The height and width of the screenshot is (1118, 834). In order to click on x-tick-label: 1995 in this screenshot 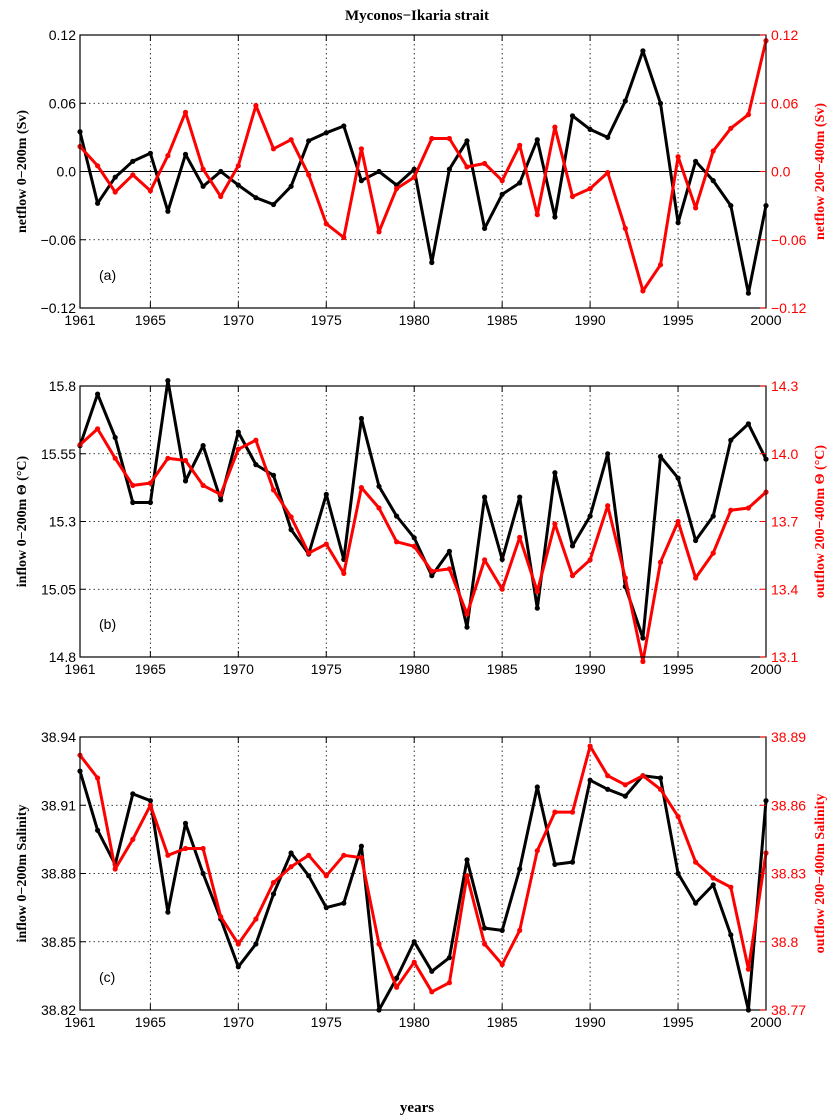, I will do `click(677, 320)`.